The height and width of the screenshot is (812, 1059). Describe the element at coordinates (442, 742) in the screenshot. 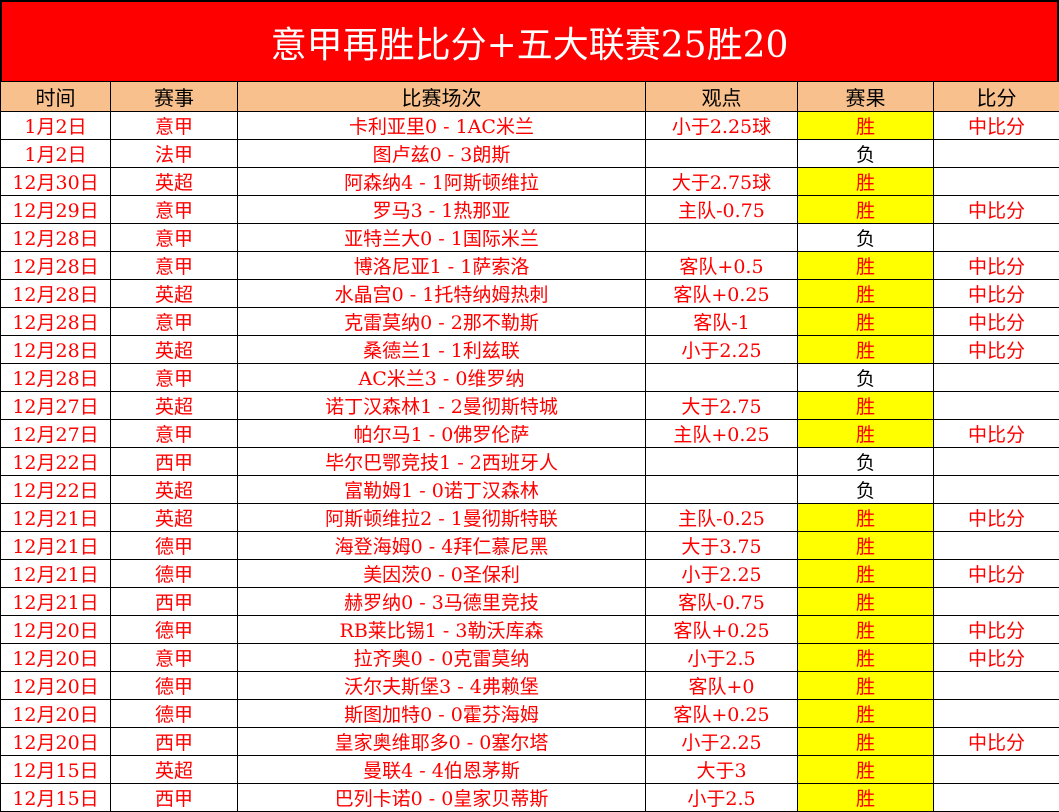

I see `cell-match: 皇家奥维耶多0 - 0塞尔塔` at that location.